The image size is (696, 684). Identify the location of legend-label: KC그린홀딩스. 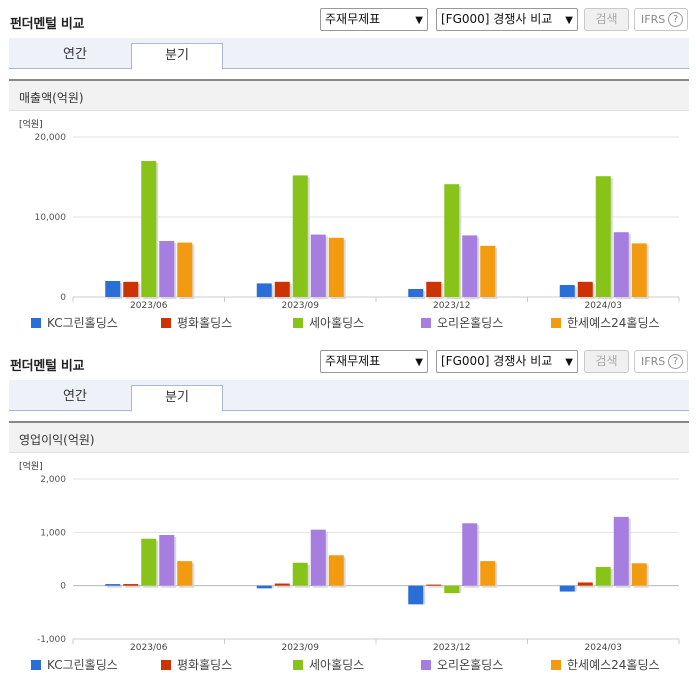
(82, 665).